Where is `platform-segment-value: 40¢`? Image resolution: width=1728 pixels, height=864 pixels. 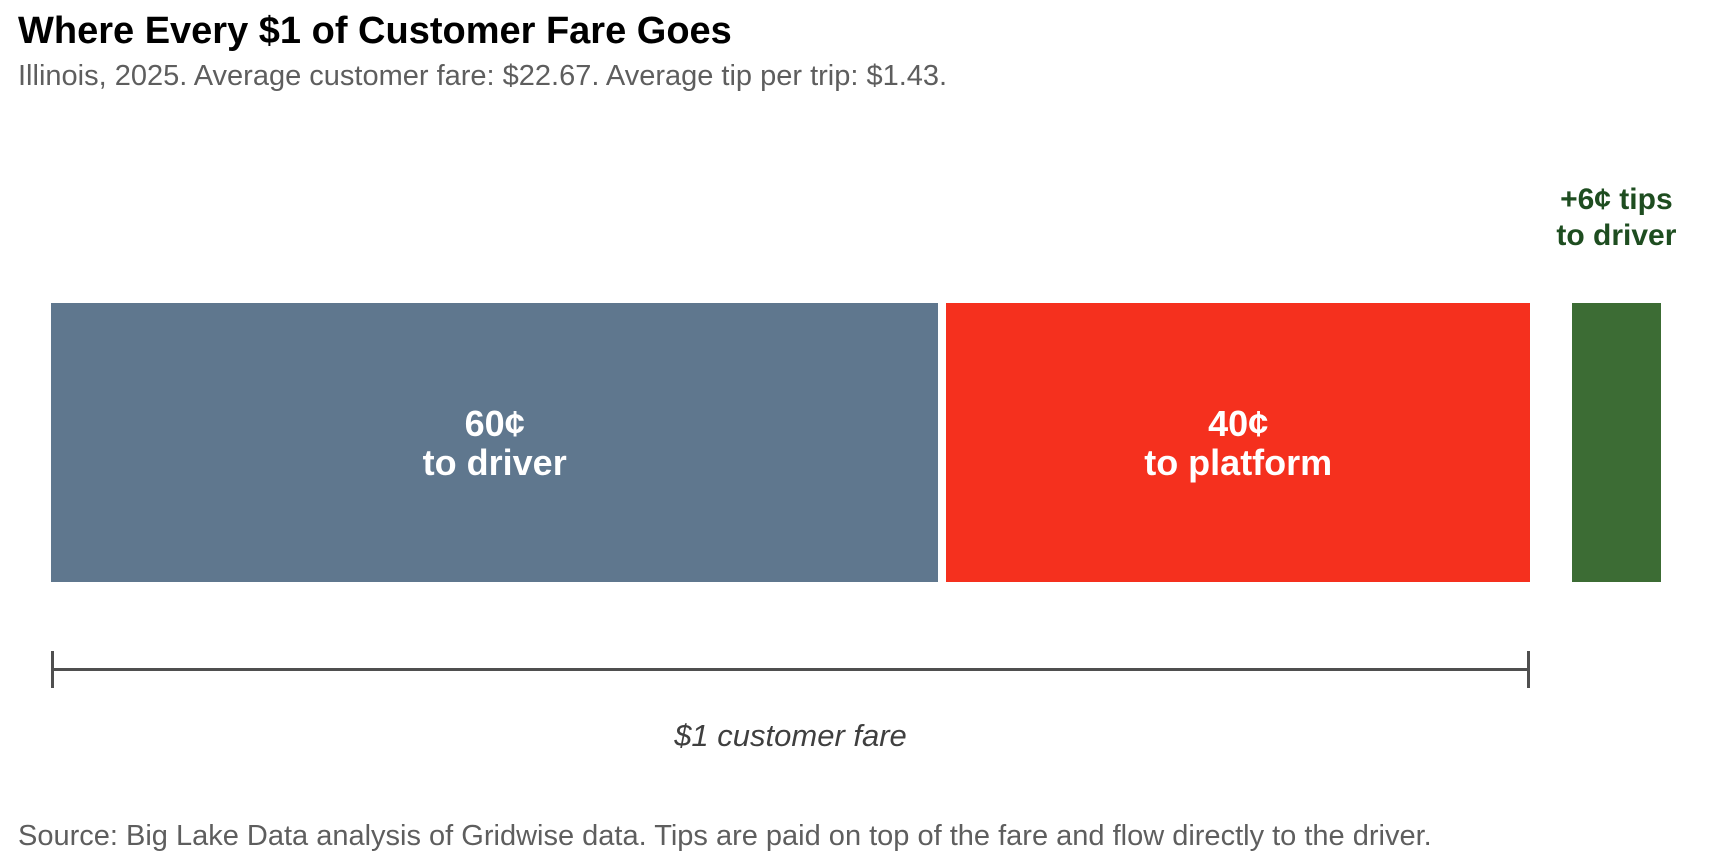
platform-segment-value: 40¢ is located at coordinates (1238, 423).